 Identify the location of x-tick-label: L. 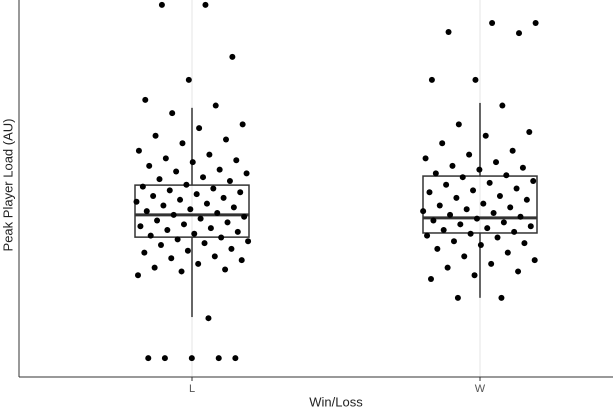
(192, 389).